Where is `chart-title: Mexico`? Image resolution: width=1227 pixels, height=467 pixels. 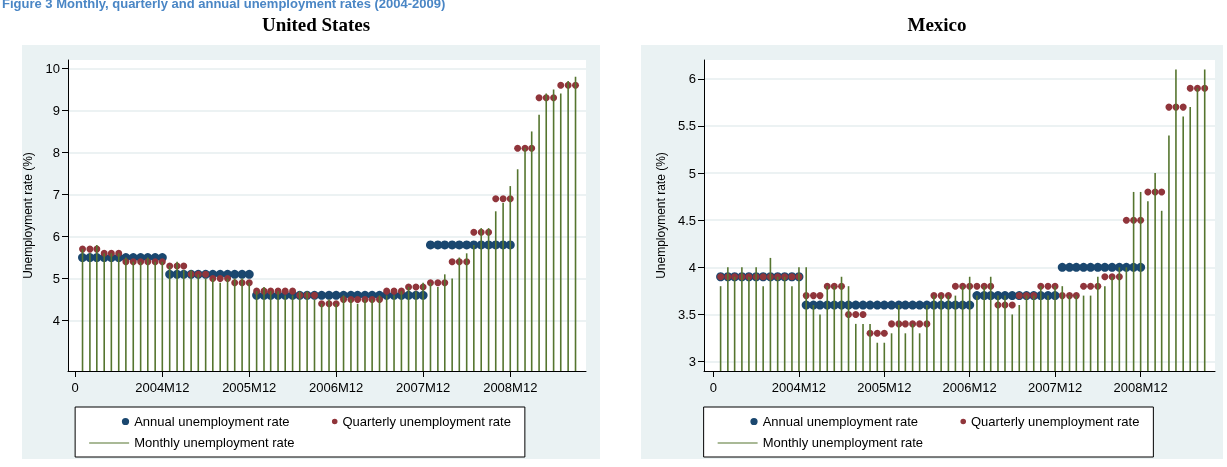
chart-title: Mexico is located at coordinates (937, 24).